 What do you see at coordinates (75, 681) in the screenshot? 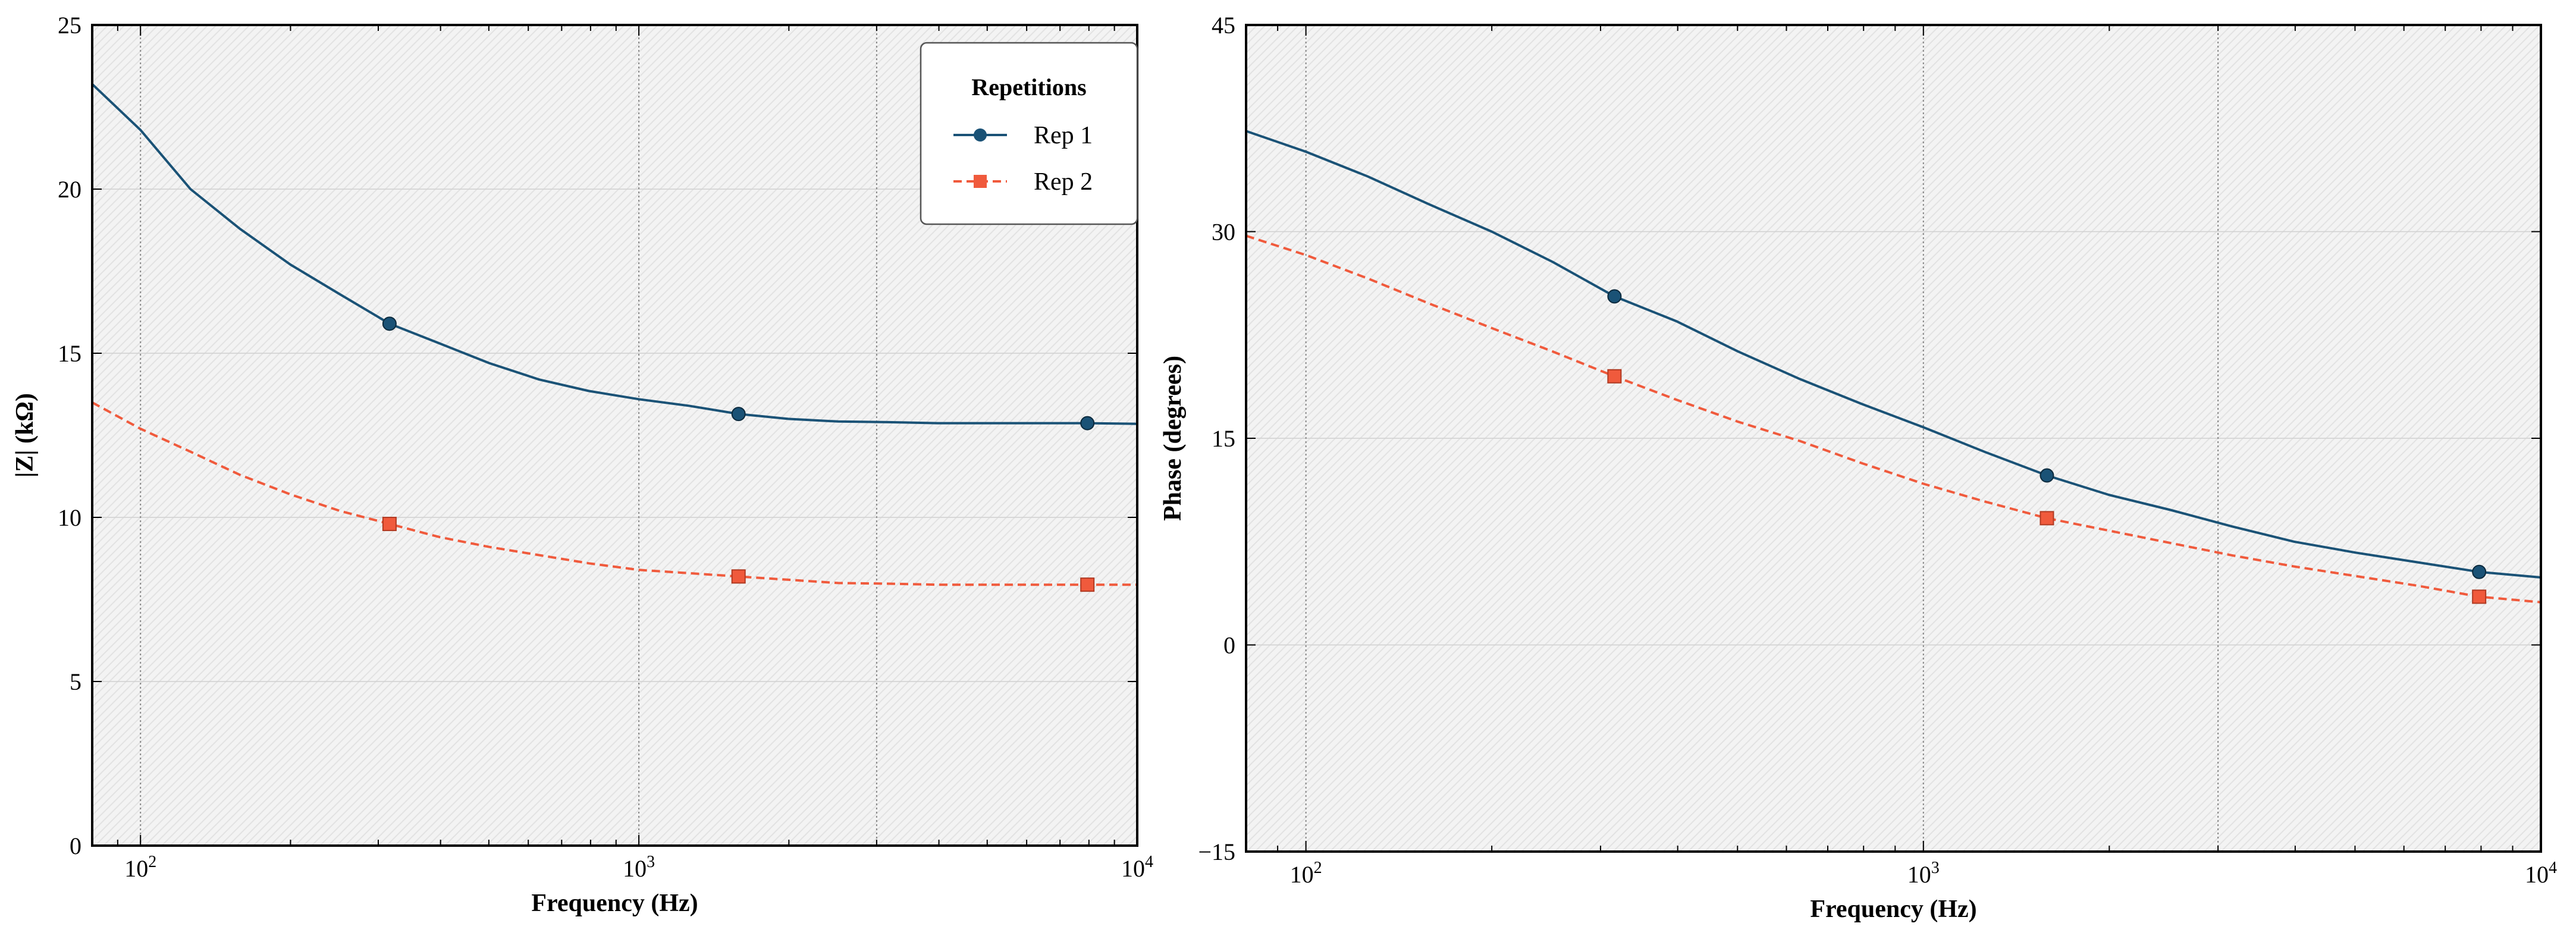
I see `y-tick-label: 5` at bounding box center [75, 681].